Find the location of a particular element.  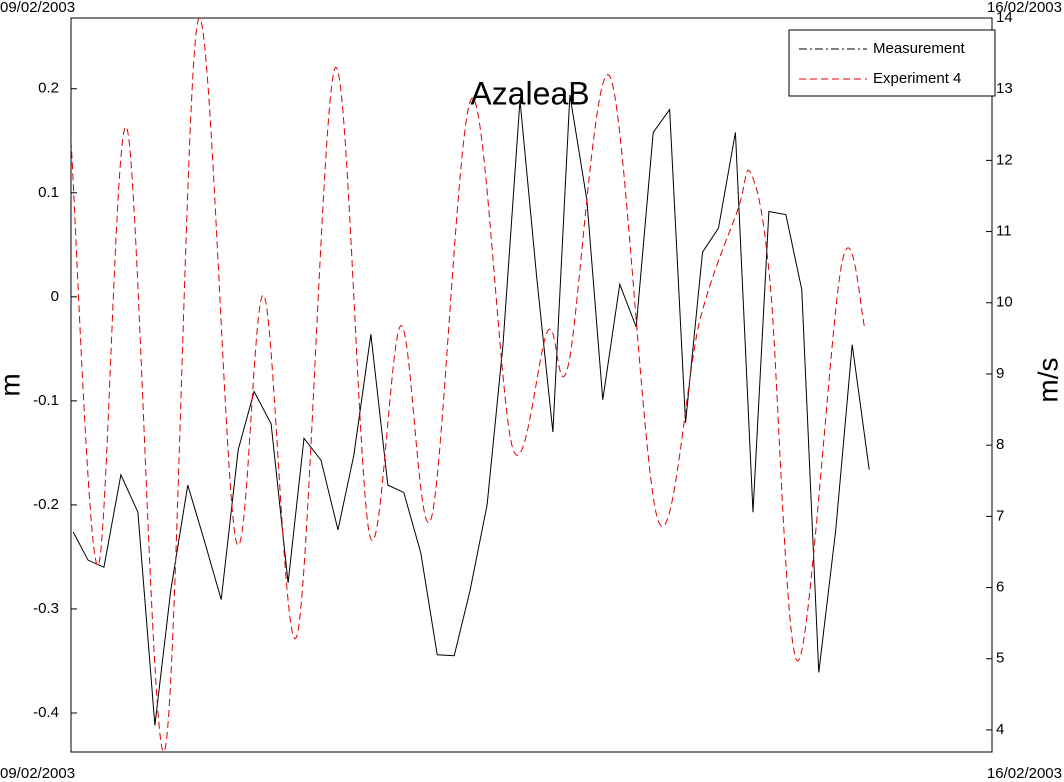

x-tick-label-top: 09/02/2003 is located at coordinates (37, 8).